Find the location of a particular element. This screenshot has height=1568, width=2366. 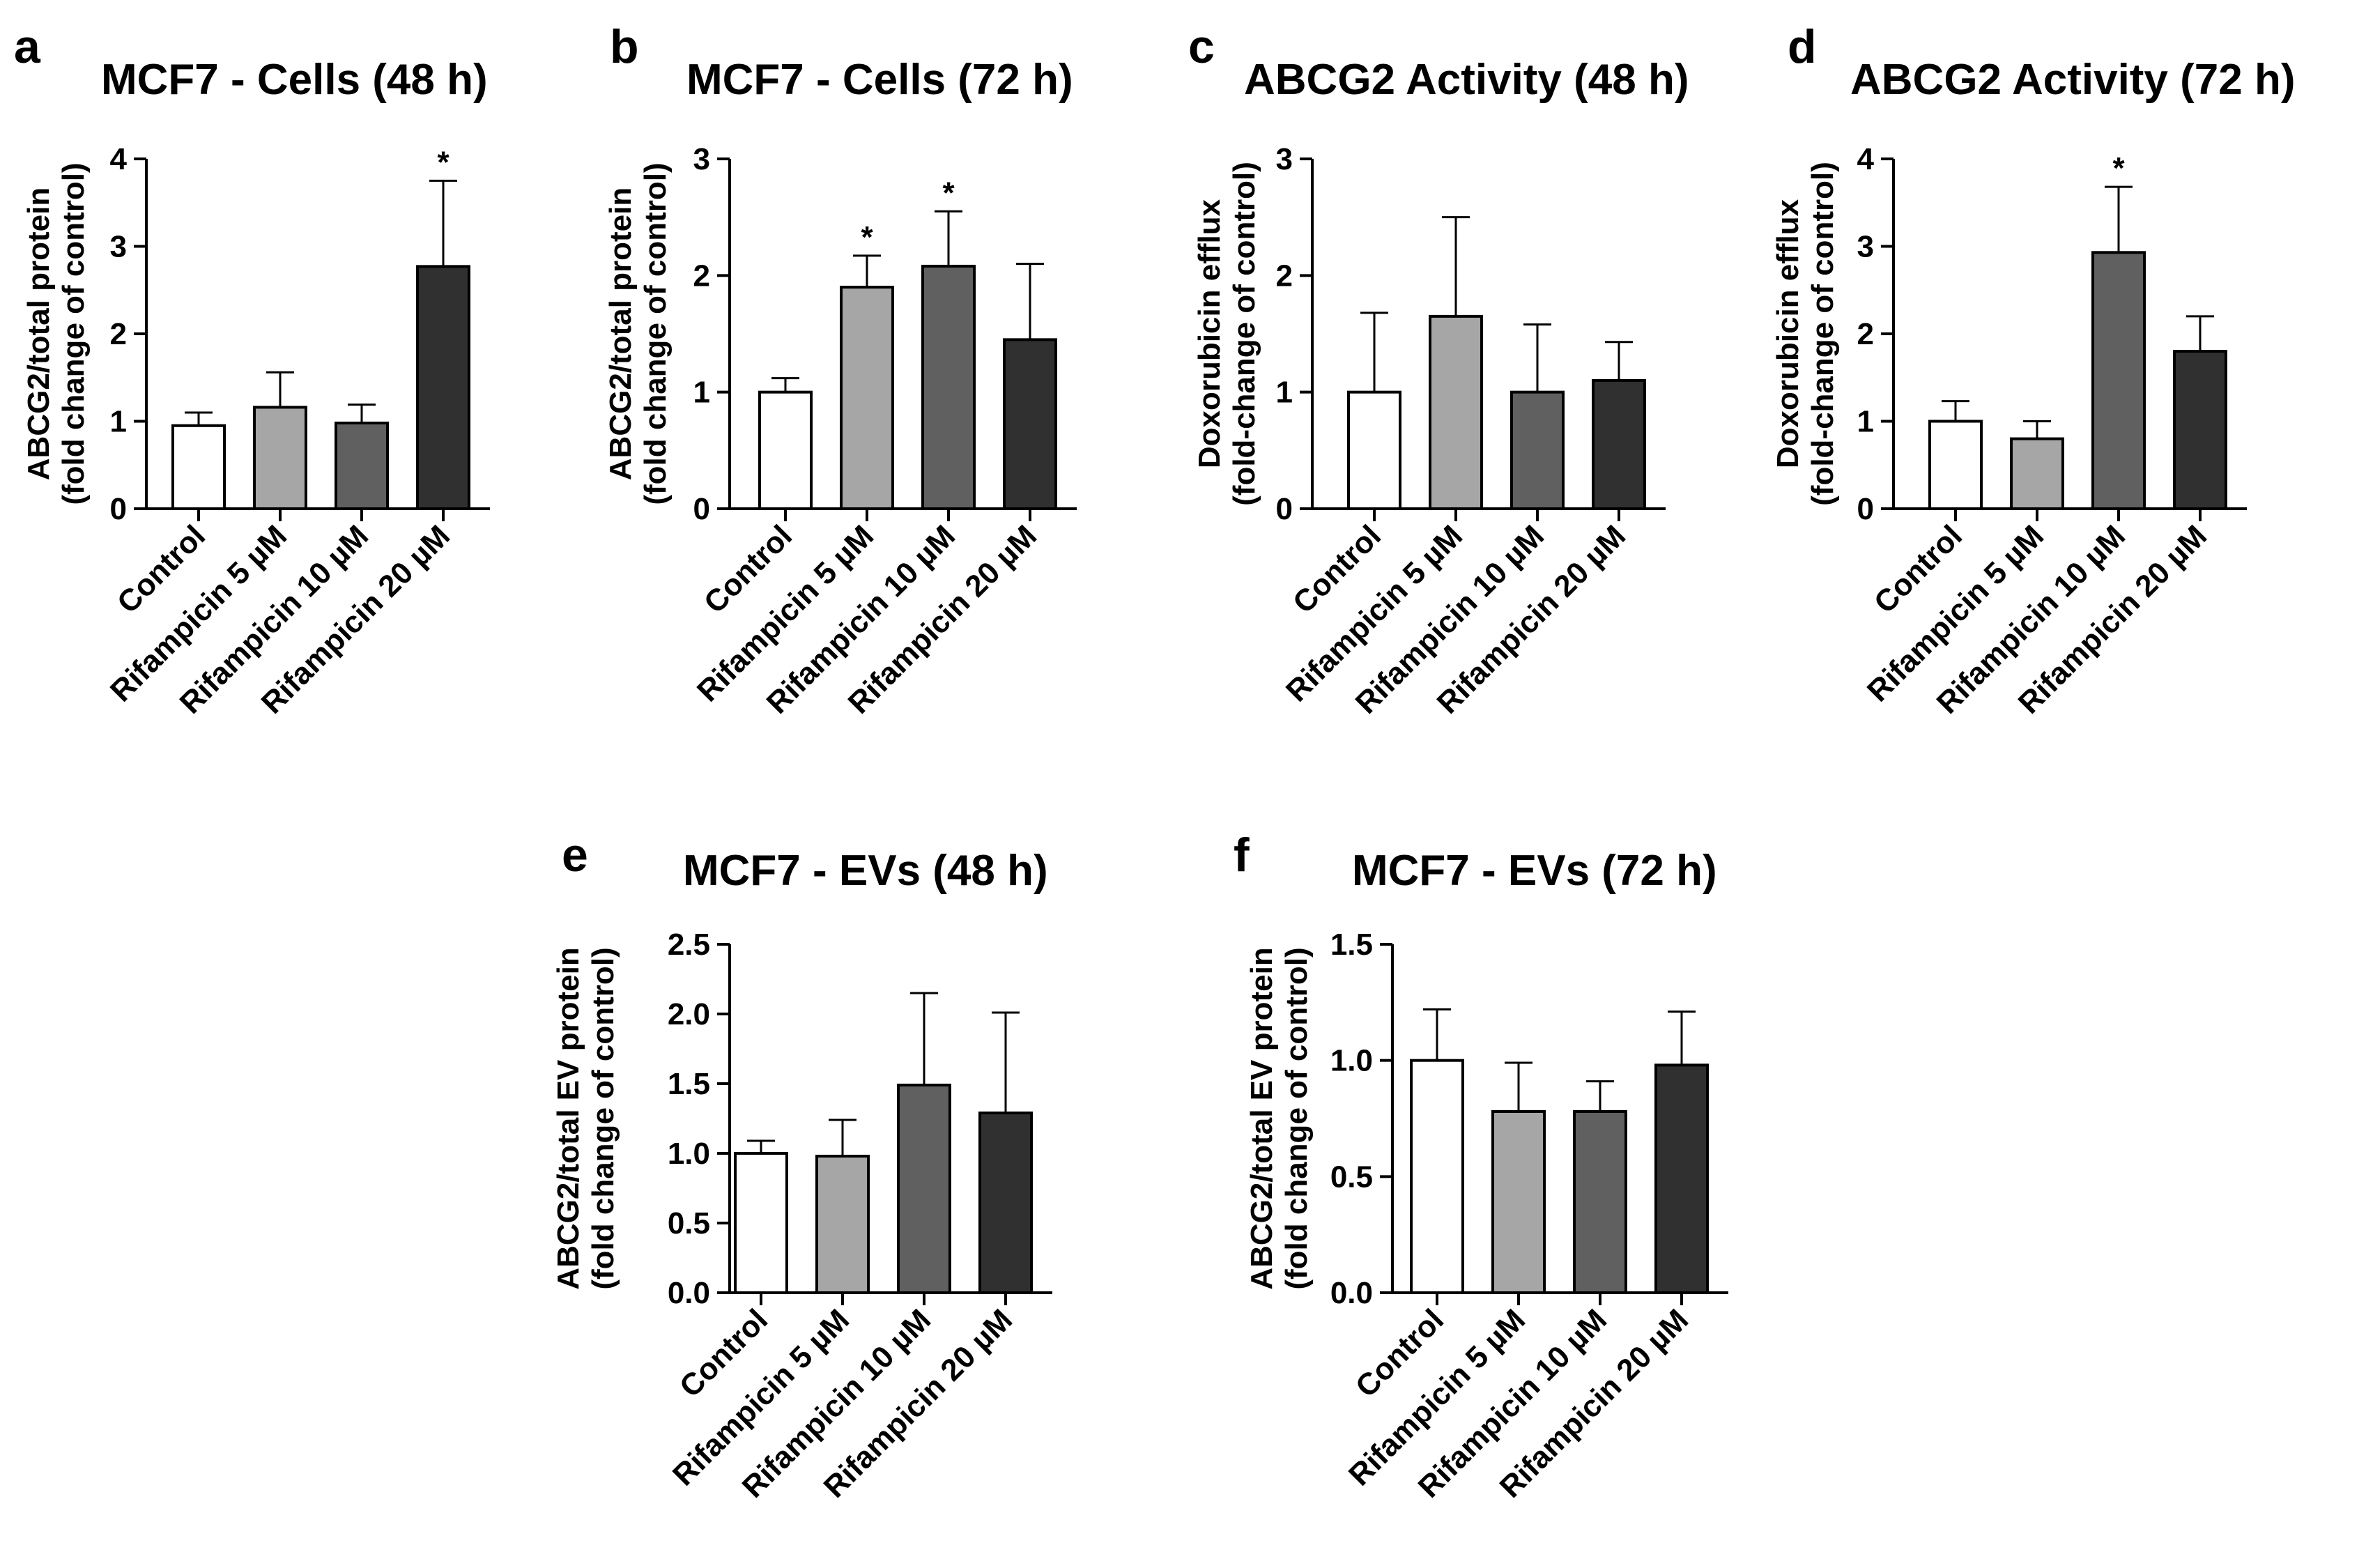

panel-label: e is located at coordinates (575, 855).